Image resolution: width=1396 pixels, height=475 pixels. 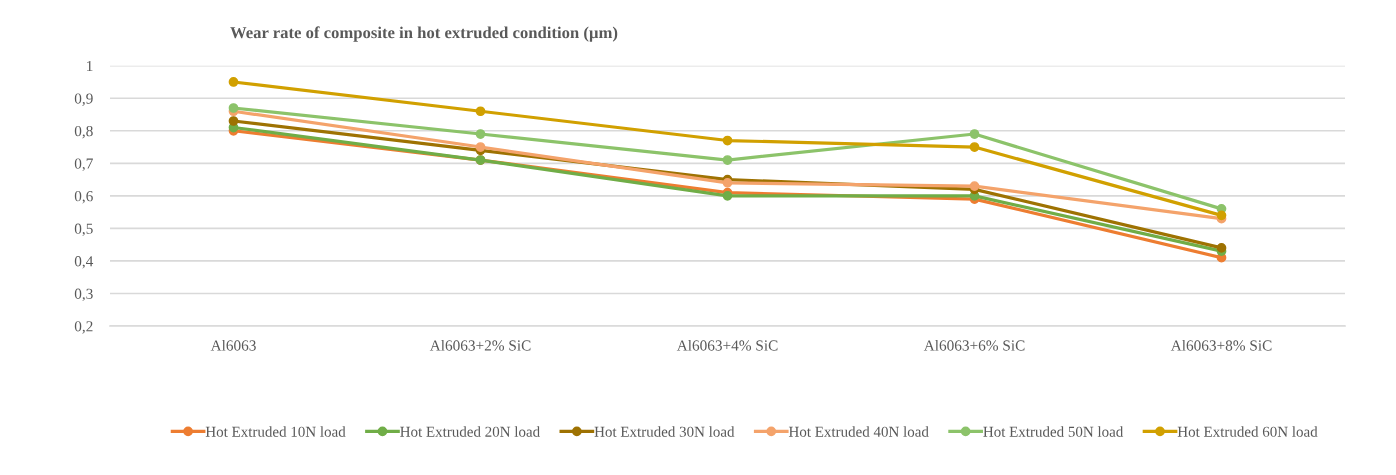 I want to click on legend-label: Hot Extruded 30N load, so click(x=664, y=431).